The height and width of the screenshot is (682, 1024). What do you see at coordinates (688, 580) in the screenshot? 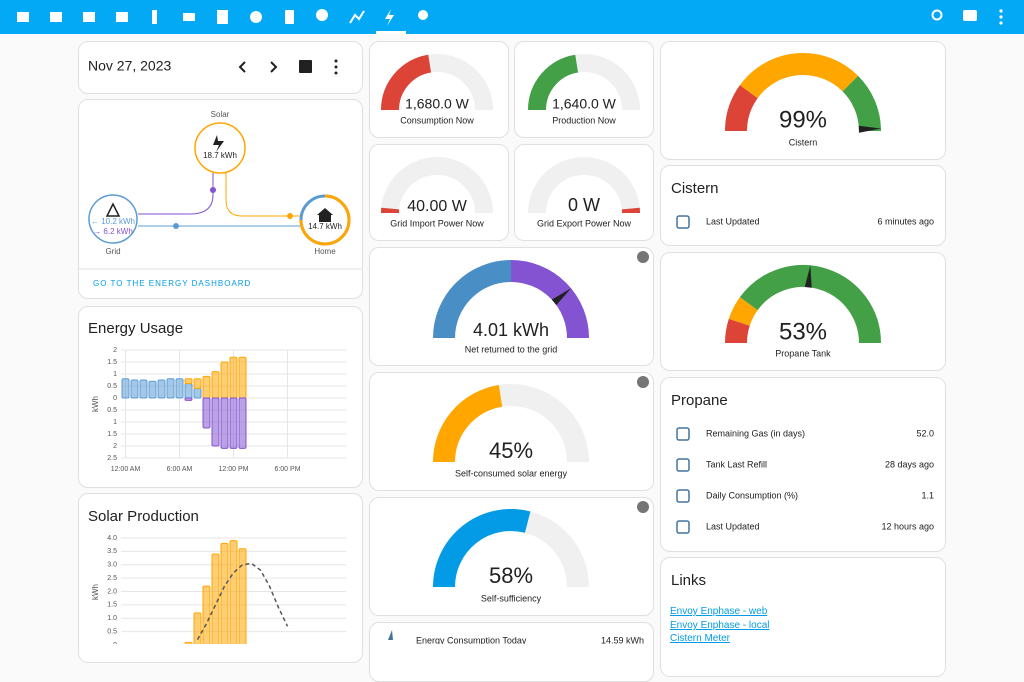
I see `card-title: Links` at bounding box center [688, 580].